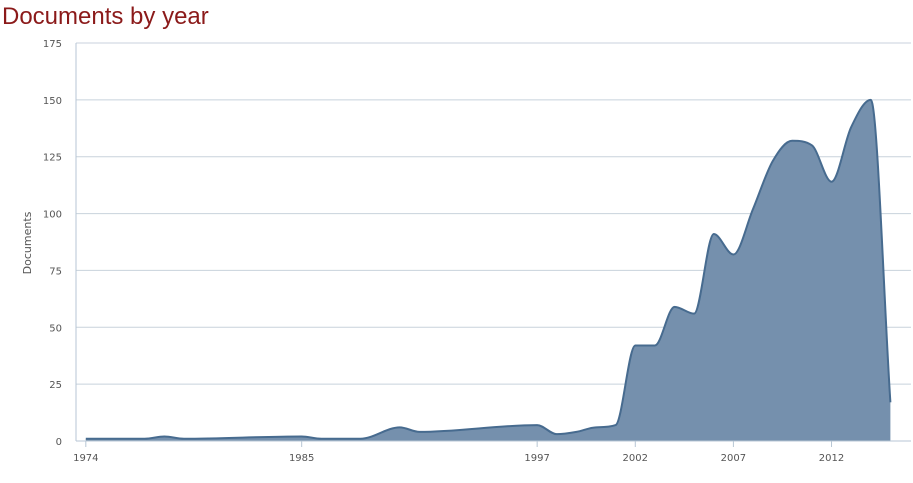 The height and width of the screenshot is (483, 913). I want to click on y-tick-label: 50, so click(55, 328).